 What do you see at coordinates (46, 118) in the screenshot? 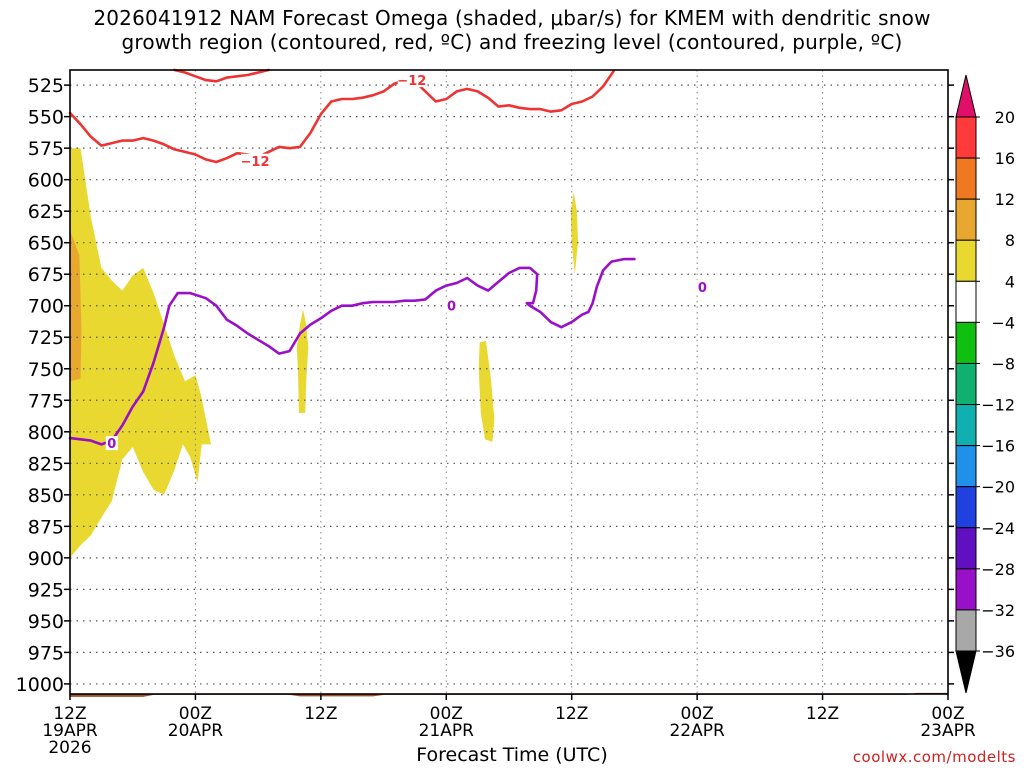
I see `y-tick-label: 550` at bounding box center [46, 118].